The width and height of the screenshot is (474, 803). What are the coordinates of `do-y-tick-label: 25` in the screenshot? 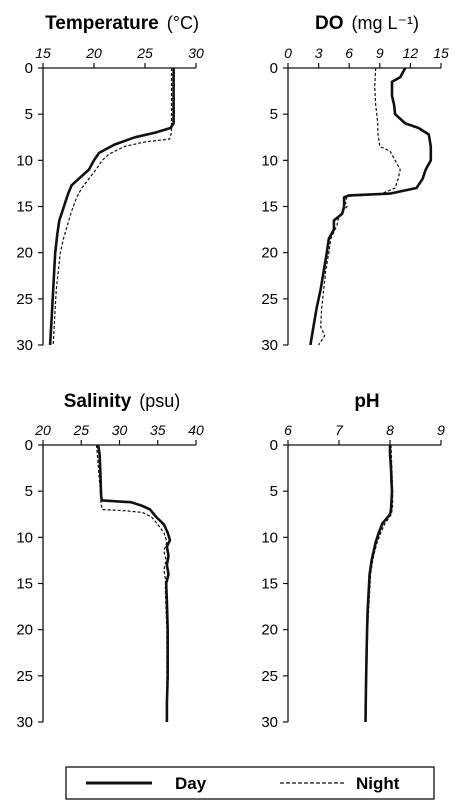 It's located at (269, 299).